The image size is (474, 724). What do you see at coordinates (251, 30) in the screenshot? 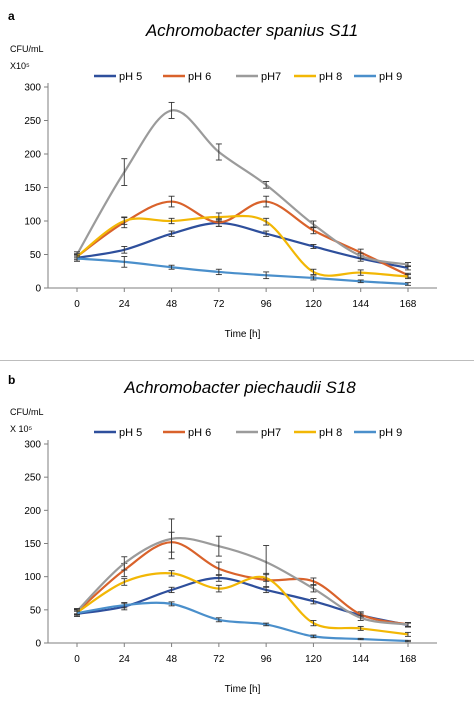
I see `chart-title: Achromobacter spanius S11` at bounding box center [251, 30].